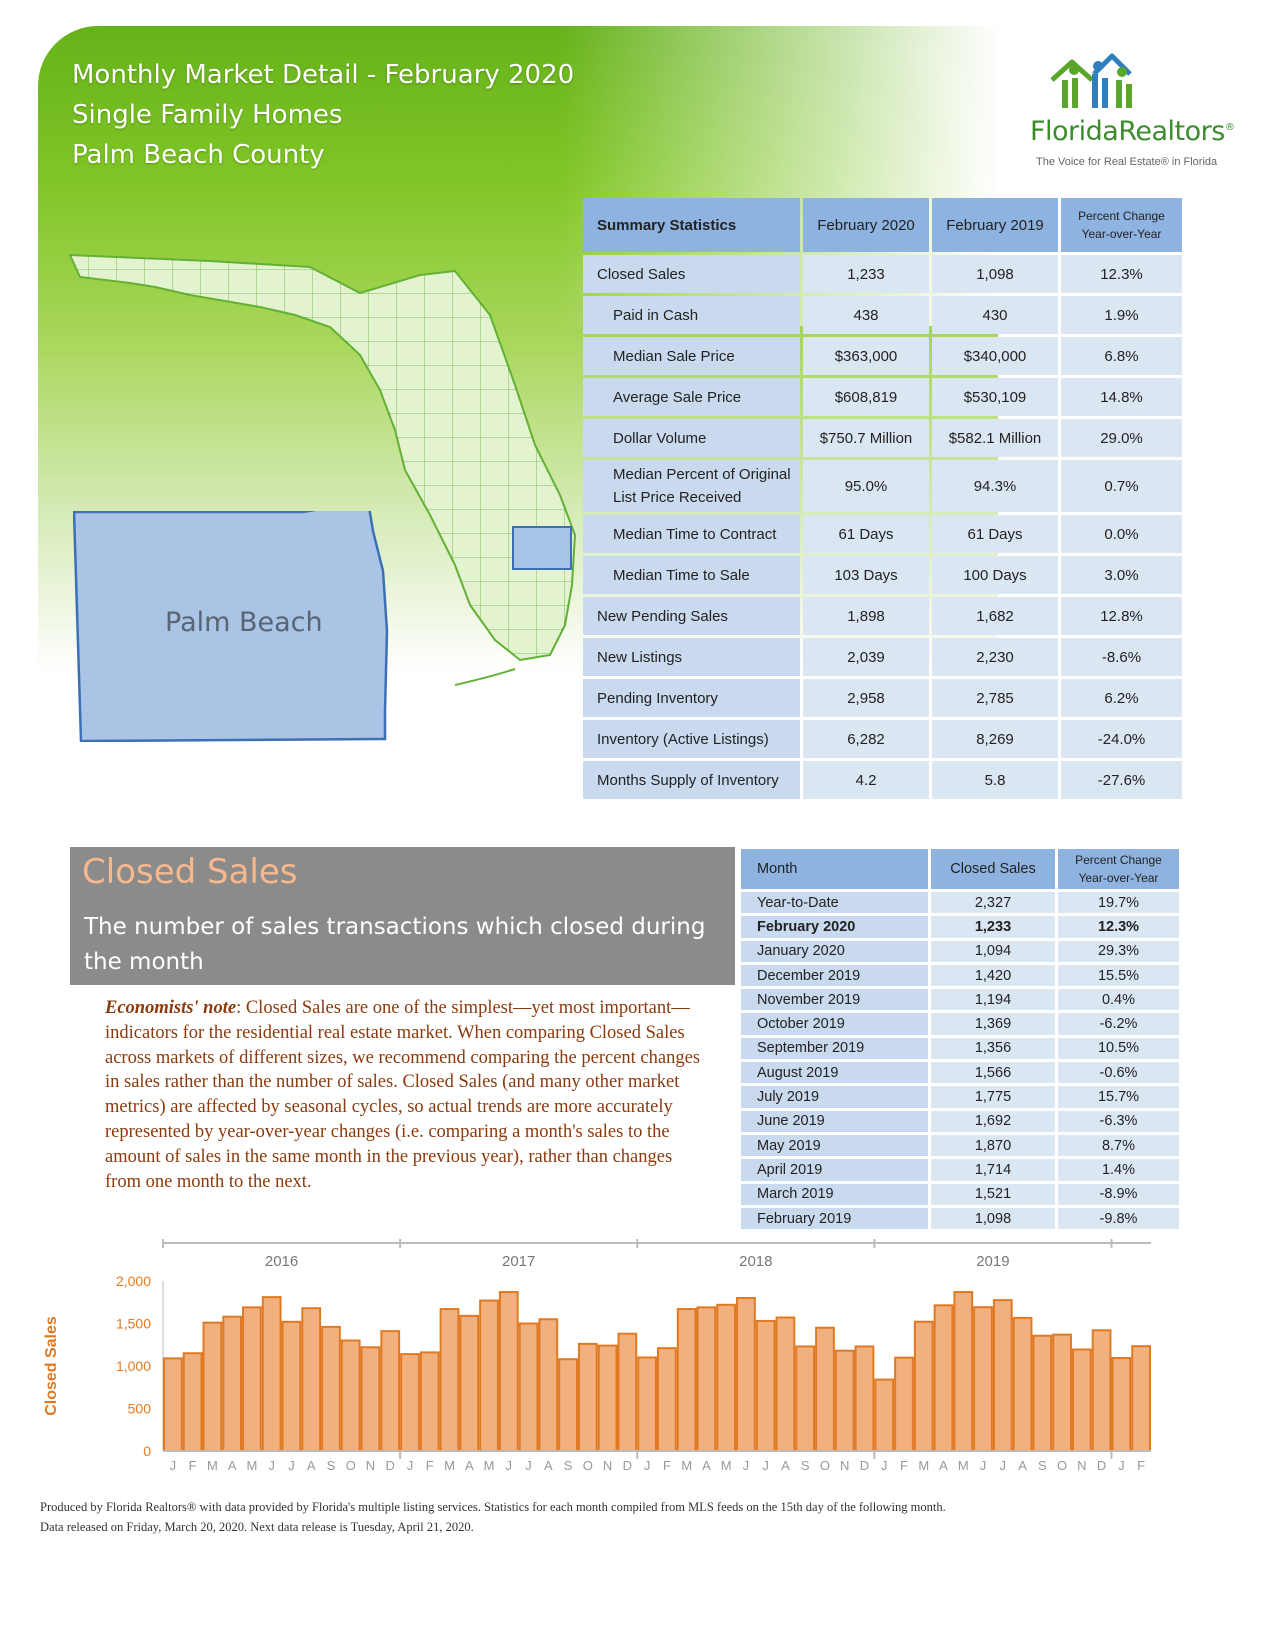  Describe the element at coordinates (995, 315) in the screenshot. I see `value-2019: 430` at that location.